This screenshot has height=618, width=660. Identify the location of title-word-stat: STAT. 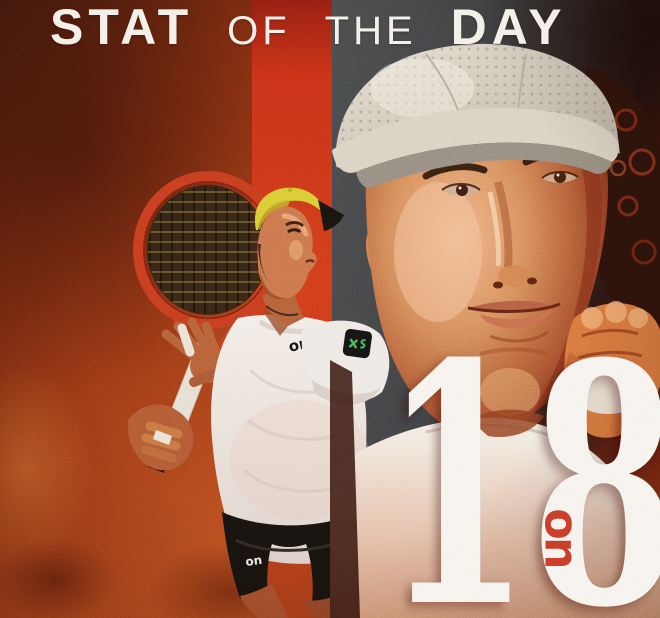
(122, 27).